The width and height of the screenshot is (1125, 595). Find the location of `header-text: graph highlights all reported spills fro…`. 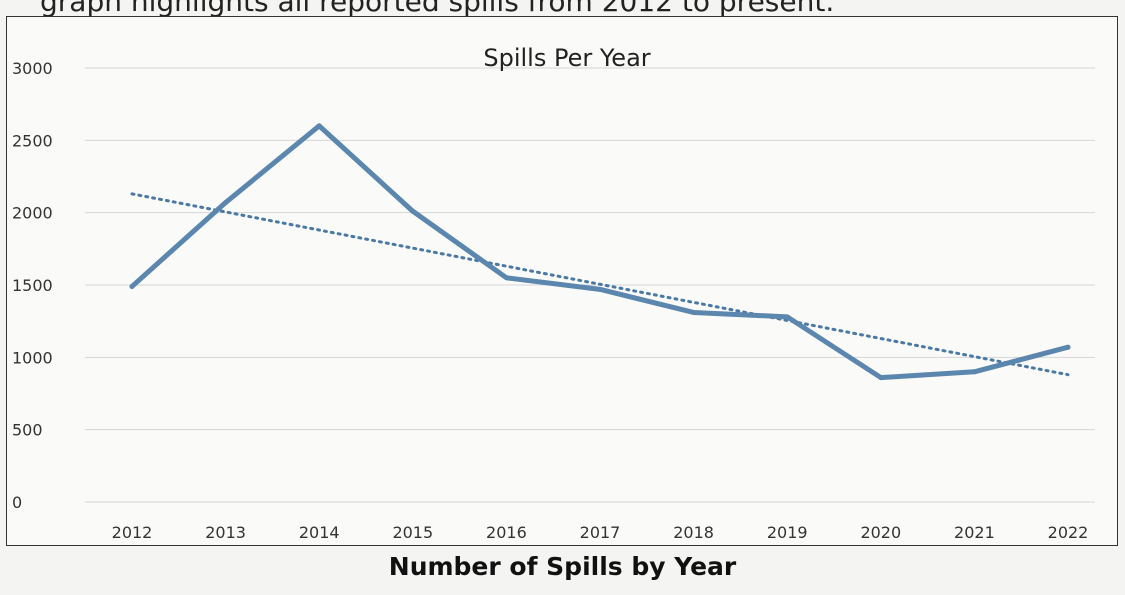

header-text: graph highlights all reported spills fro… is located at coordinates (437, 9).